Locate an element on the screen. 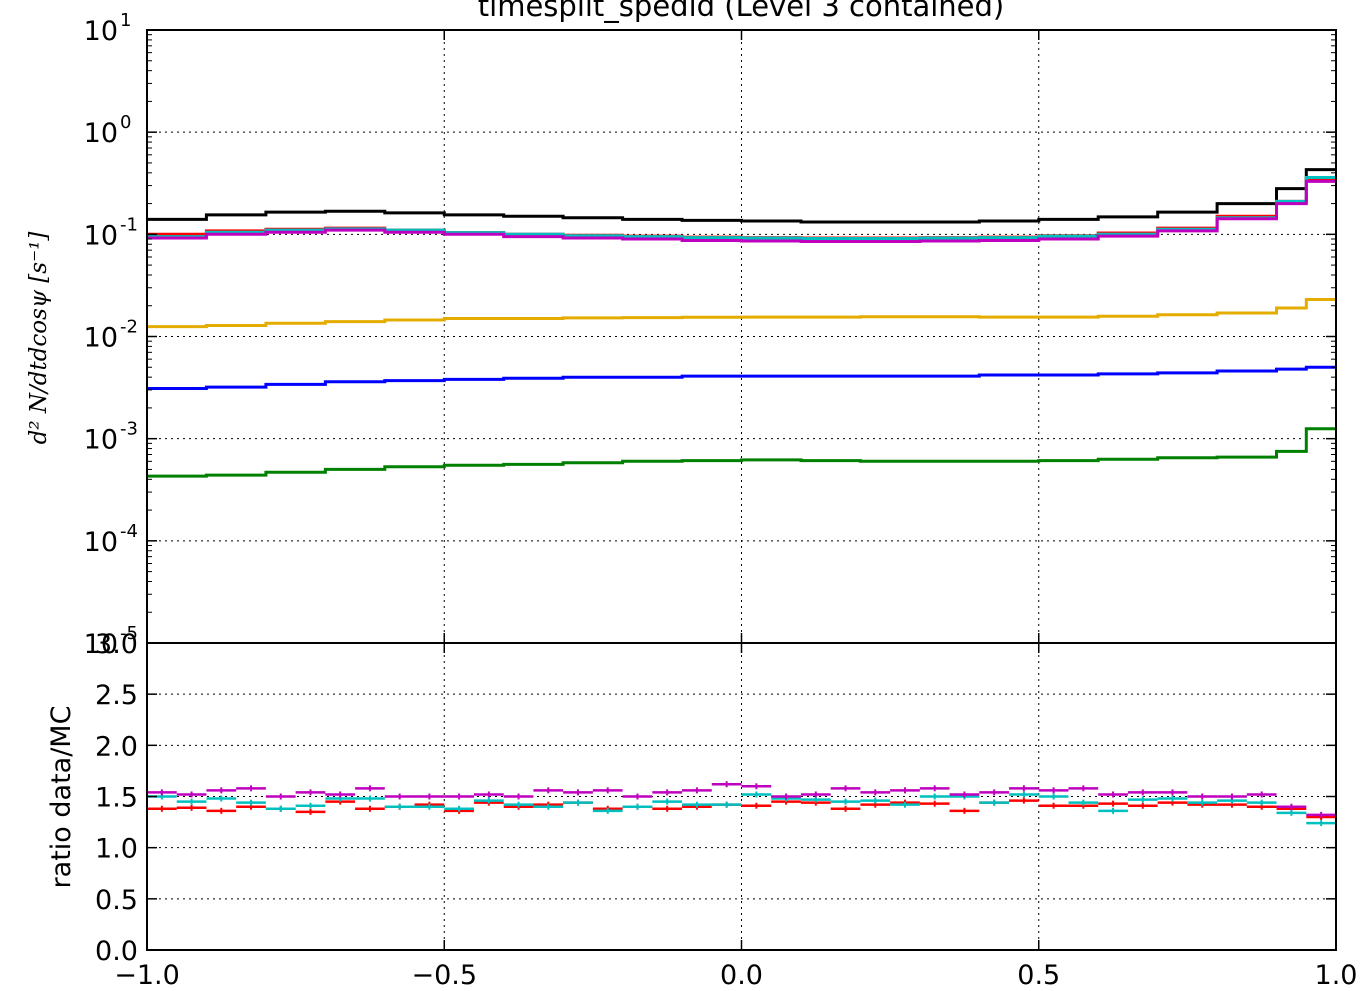 This screenshot has height=991, width=1367. ratio-panel-series is located at coordinates (741, 804).